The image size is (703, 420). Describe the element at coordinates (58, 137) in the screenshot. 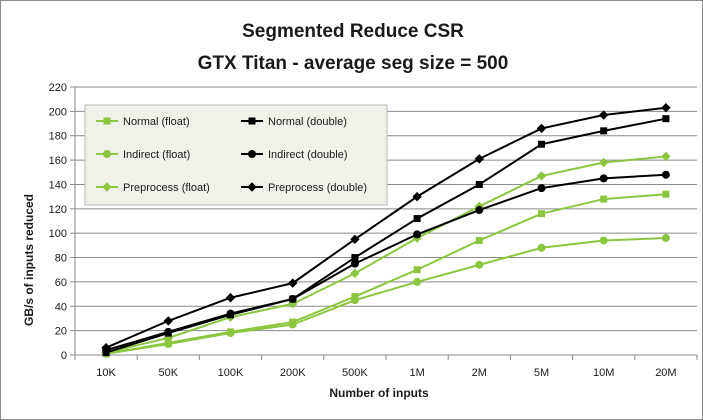

I see `y-tick-label: 180` at that location.